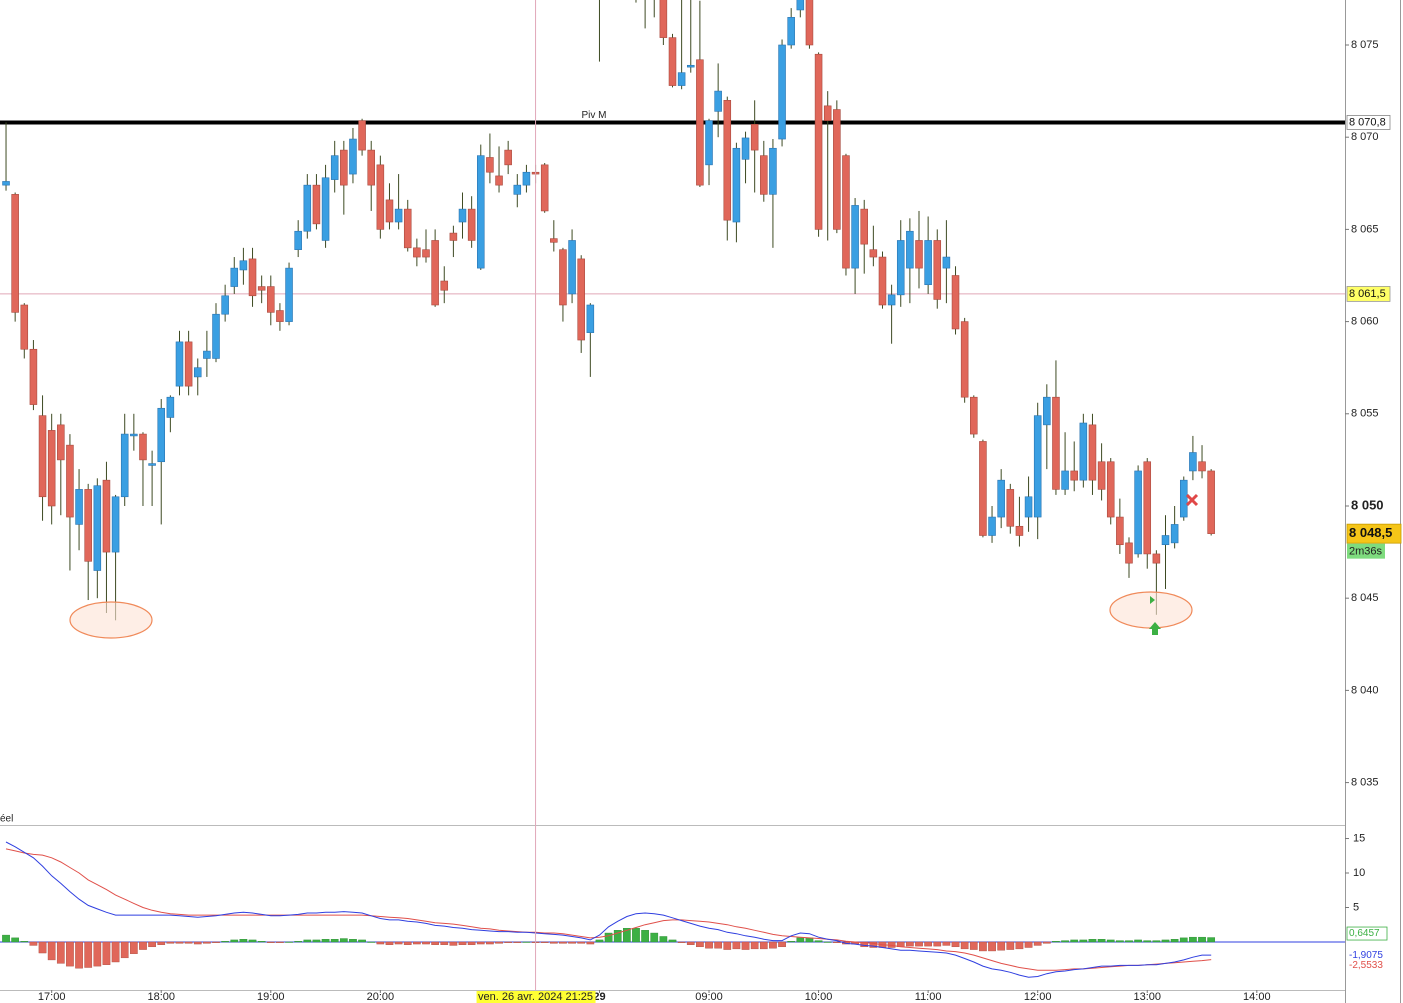 This screenshot has width=1403, height=1003. What do you see at coordinates (271, 997) in the screenshot?
I see `x-tick-label: 19:00` at bounding box center [271, 997].